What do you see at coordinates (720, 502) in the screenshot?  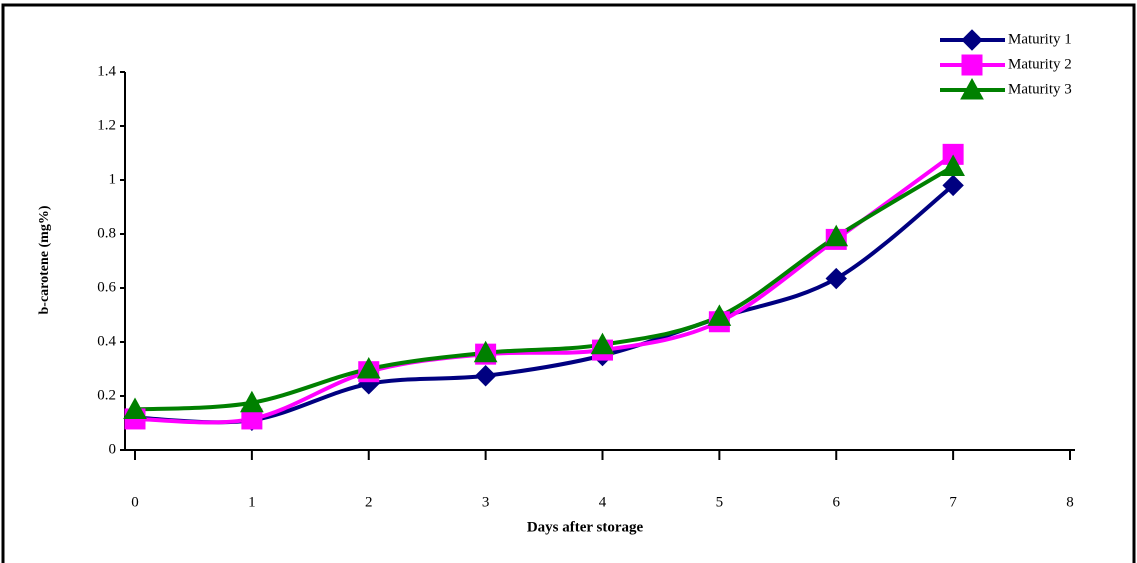 I see `x-tick-label: 5` at bounding box center [720, 502].